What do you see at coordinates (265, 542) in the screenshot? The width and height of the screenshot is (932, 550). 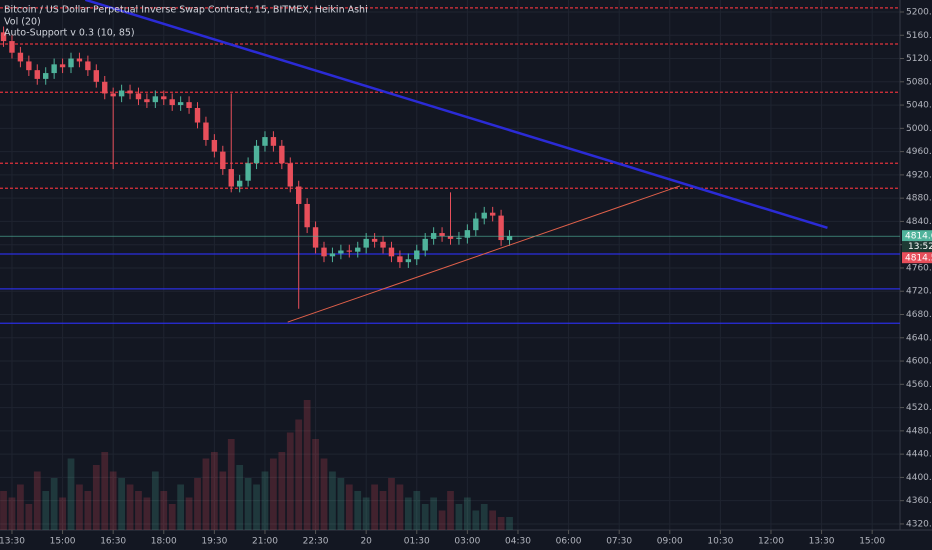 I see `x-tick-label: 21:00` at bounding box center [265, 542].